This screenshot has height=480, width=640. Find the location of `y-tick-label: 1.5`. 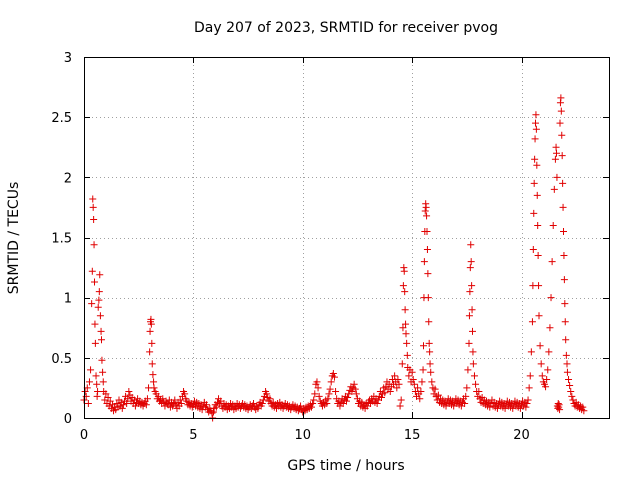

y-tick-label: 1.5 is located at coordinates (61, 239).